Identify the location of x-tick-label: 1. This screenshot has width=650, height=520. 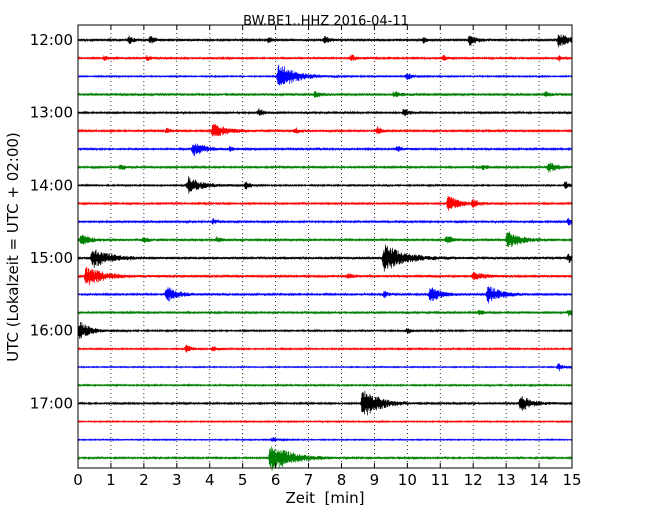
(111, 480).